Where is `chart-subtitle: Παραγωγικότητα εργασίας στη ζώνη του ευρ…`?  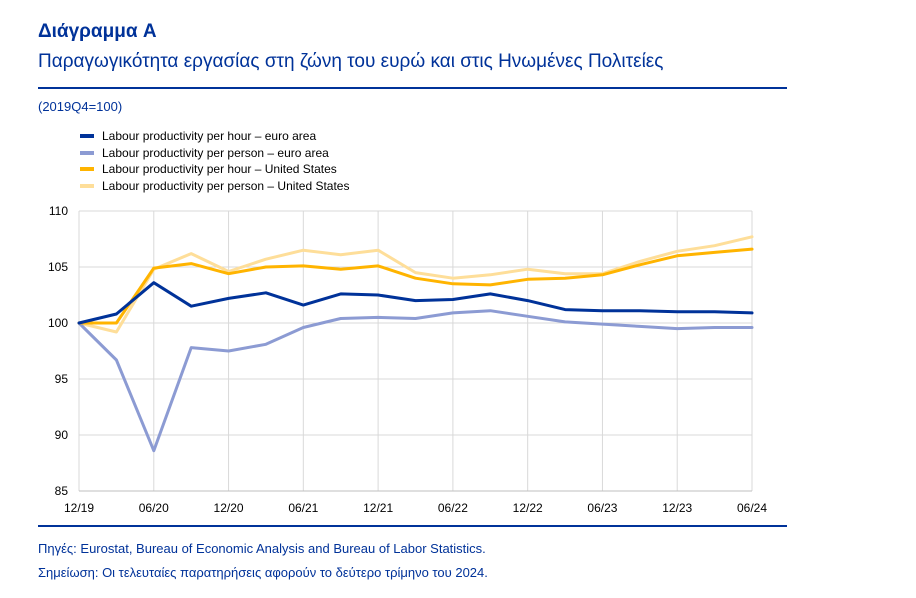 chart-subtitle: Παραγωγικότητα εργασίας στη ζώνη του ευρ… is located at coordinates (351, 61).